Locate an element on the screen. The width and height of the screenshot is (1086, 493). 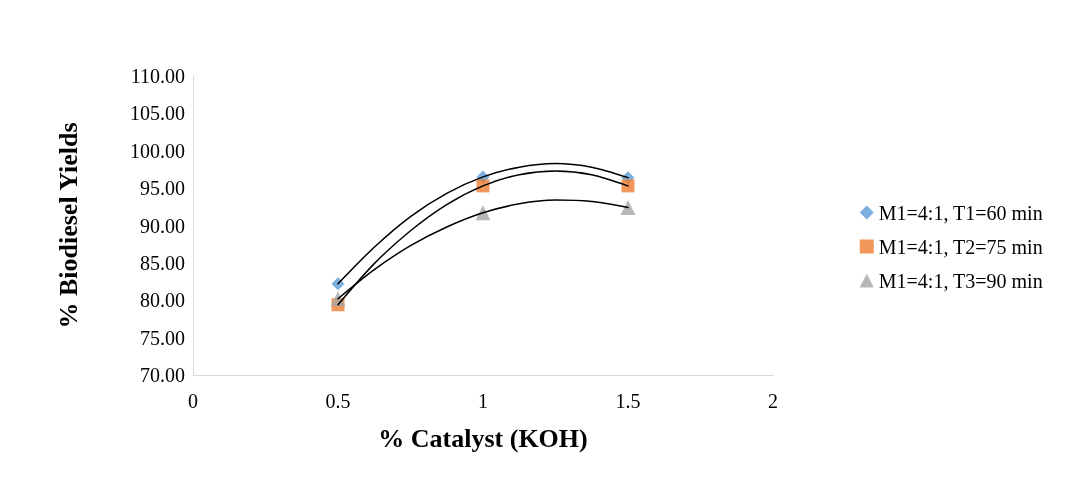
x-tick-label: 1.5 is located at coordinates (628, 401).